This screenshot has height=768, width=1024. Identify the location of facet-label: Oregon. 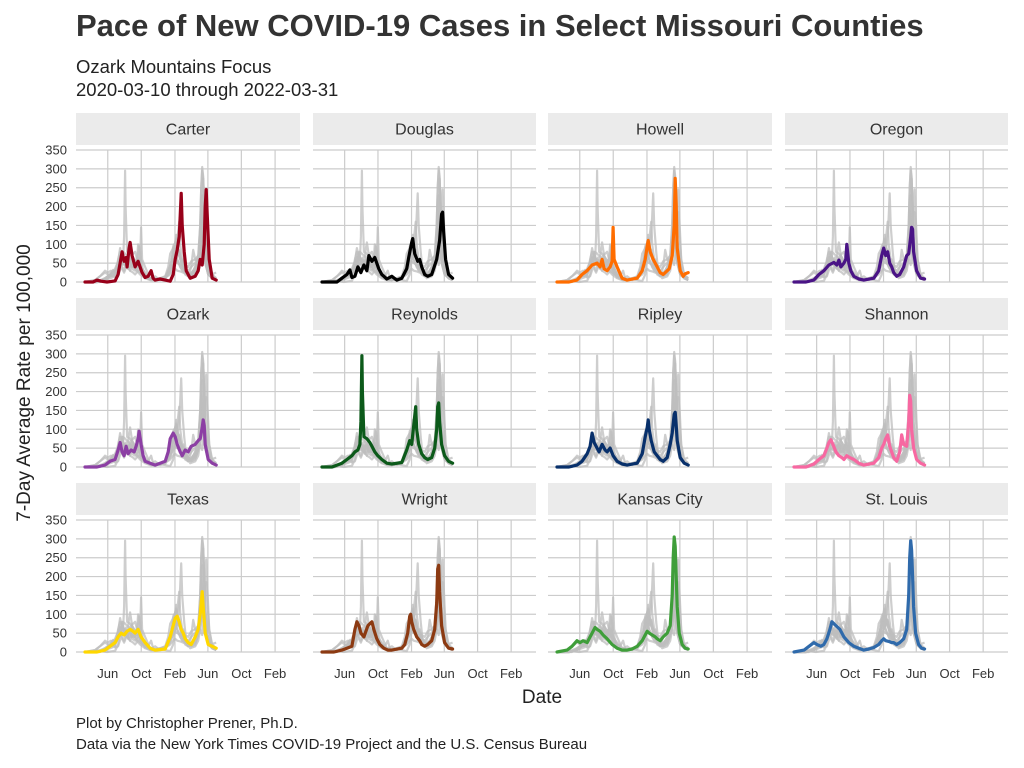
(896, 130).